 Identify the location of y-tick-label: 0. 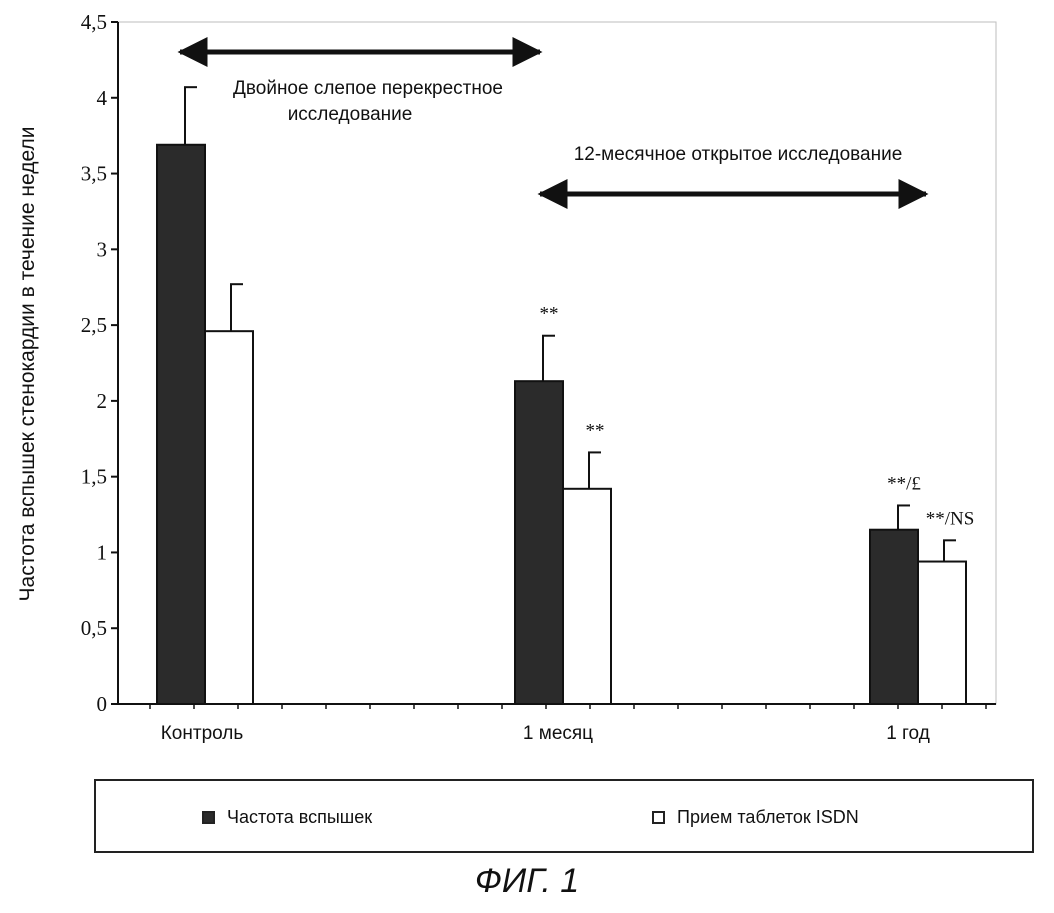
(102, 704).